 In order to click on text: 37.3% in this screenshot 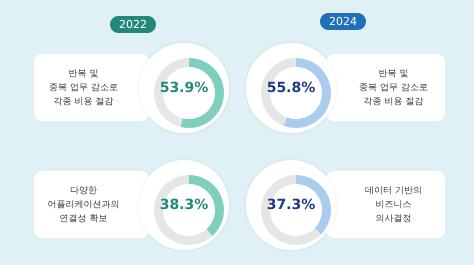, I will do `click(291, 205)`.